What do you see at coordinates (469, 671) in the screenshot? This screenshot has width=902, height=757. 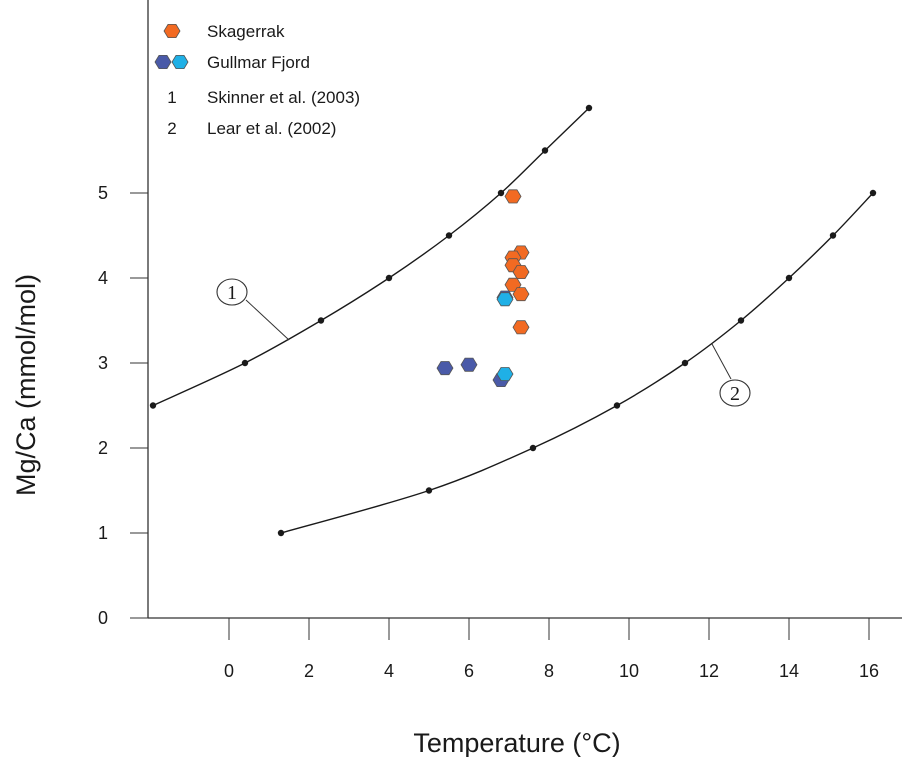 I see `x-tick-label: 6` at bounding box center [469, 671].